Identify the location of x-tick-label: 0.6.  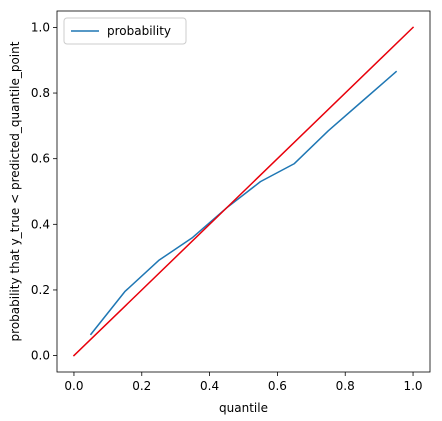
(277, 386).